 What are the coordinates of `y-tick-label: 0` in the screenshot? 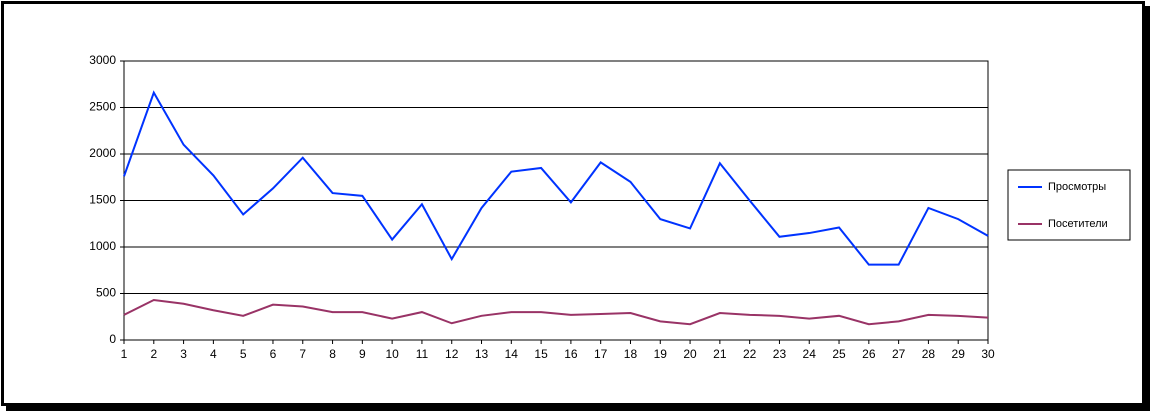 It's located at (112, 339).